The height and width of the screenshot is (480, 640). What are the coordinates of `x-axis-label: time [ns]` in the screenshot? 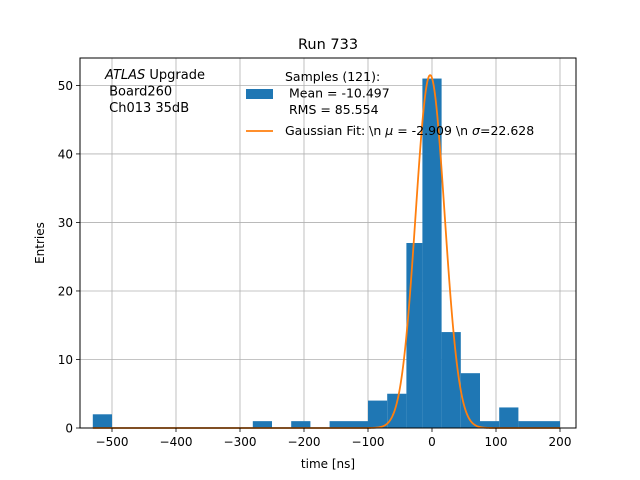 It's located at (328, 464).